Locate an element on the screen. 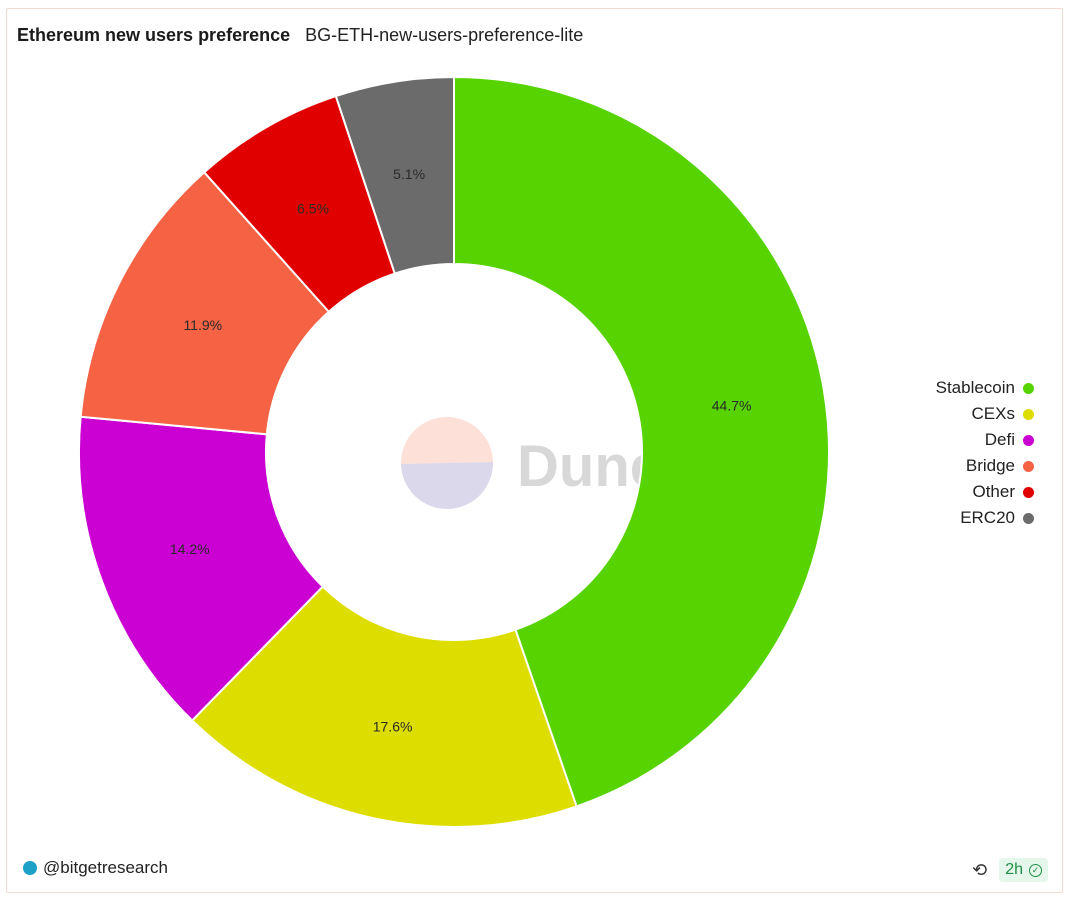 The image size is (1076, 904). data-label-defi: 14.2% is located at coordinates (190, 549).